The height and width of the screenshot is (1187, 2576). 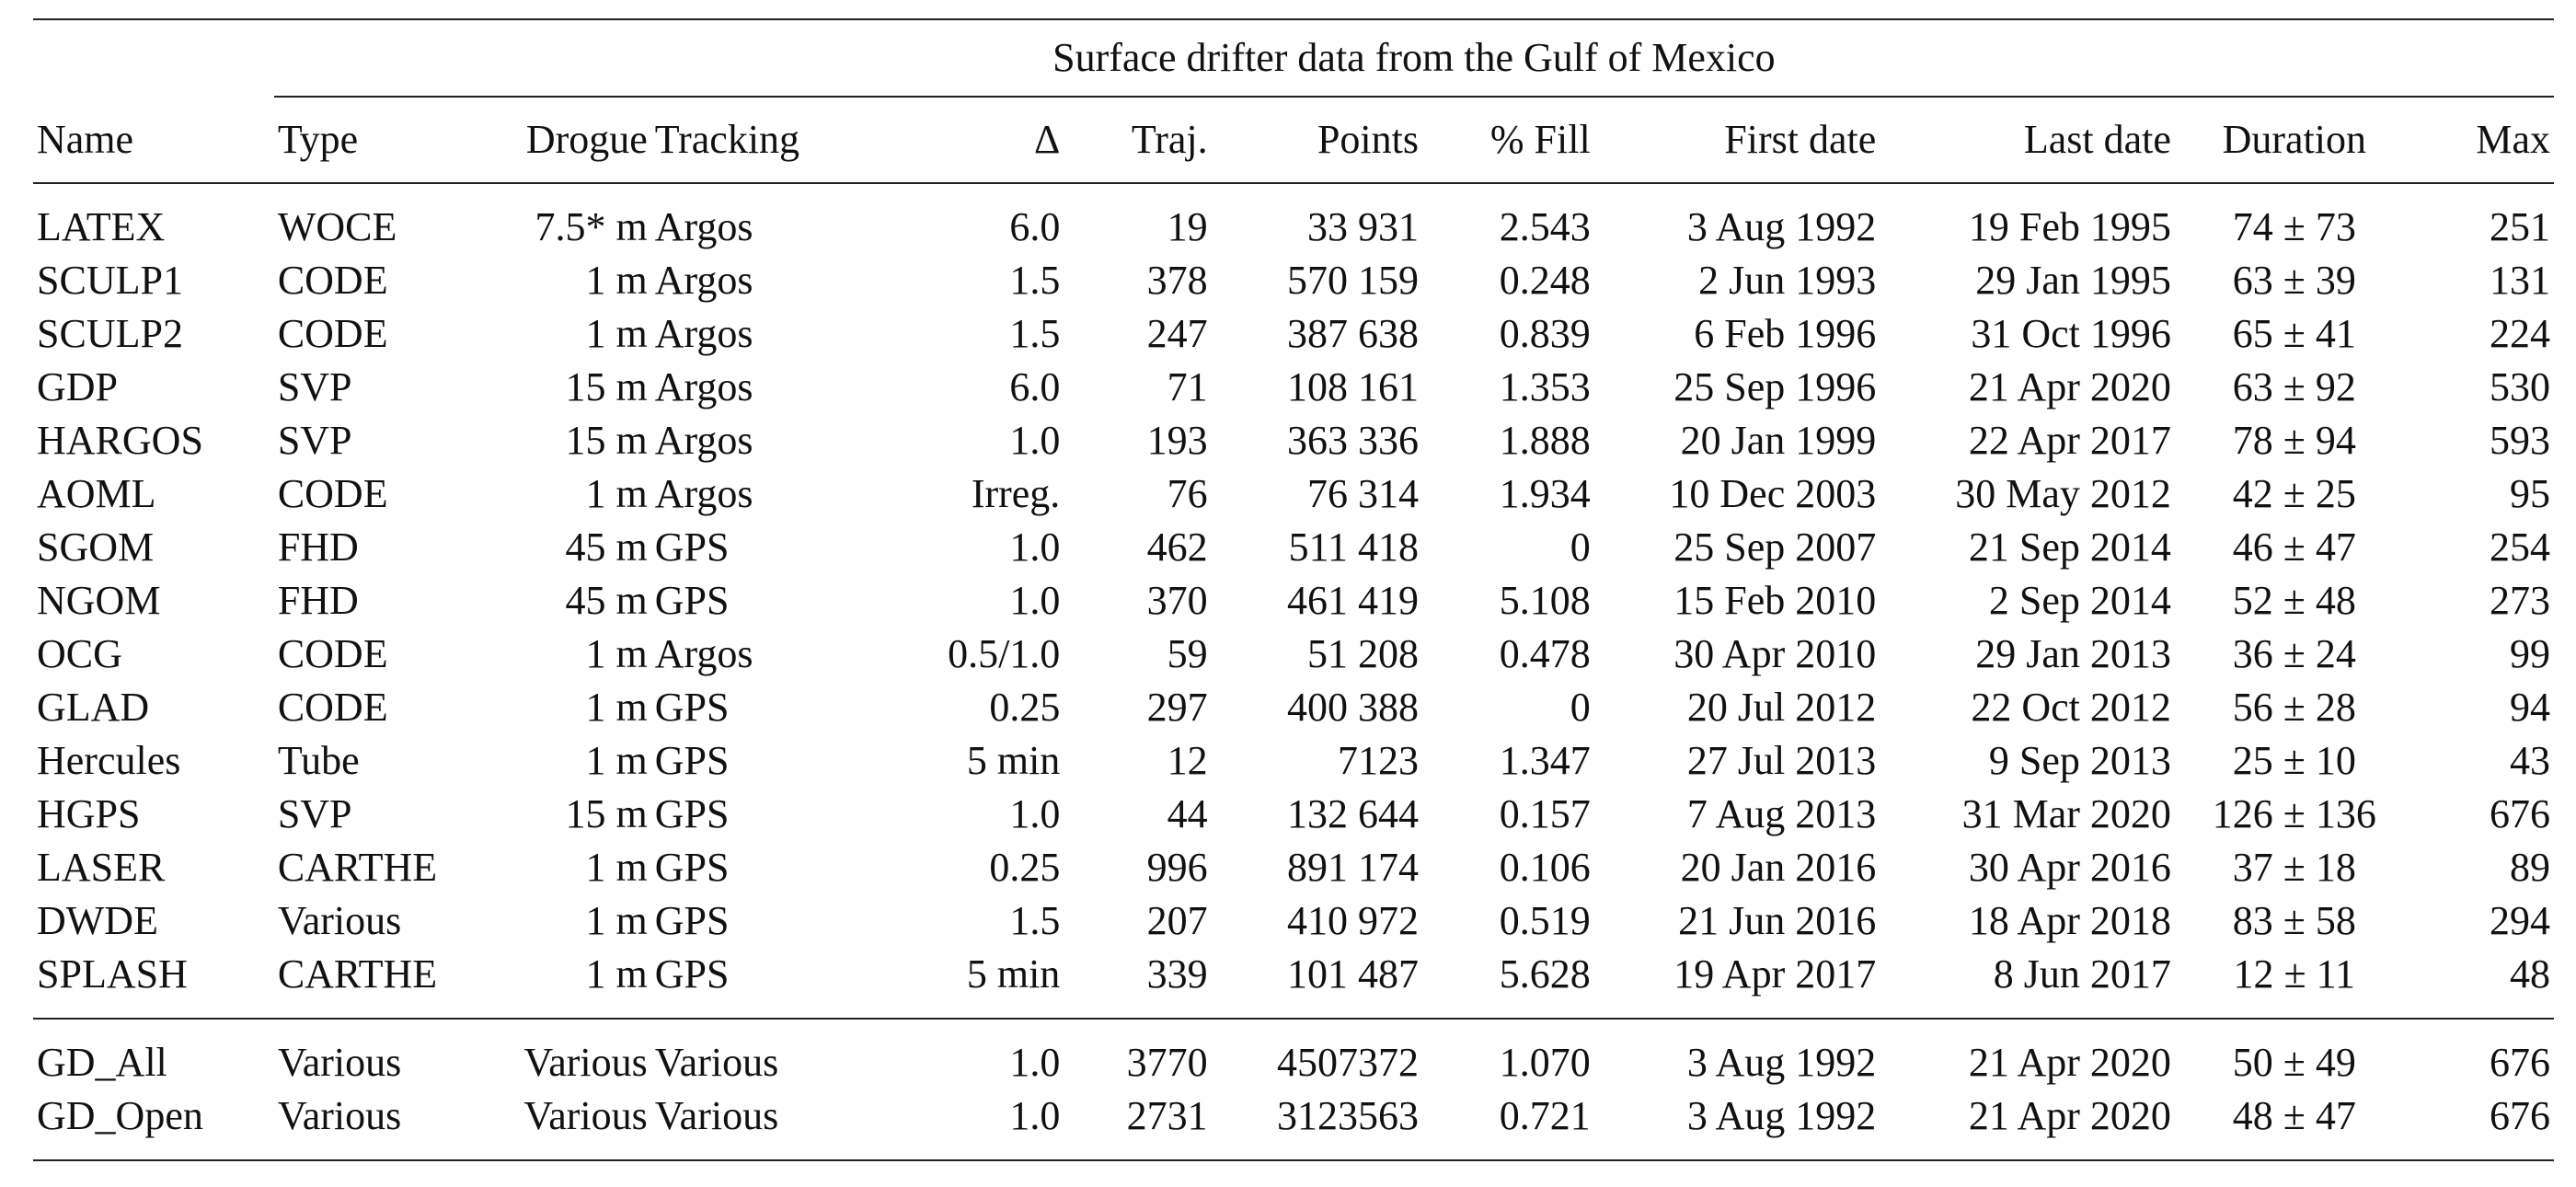 I want to click on column-header-last-date: Last date, so click(x=2028, y=140).